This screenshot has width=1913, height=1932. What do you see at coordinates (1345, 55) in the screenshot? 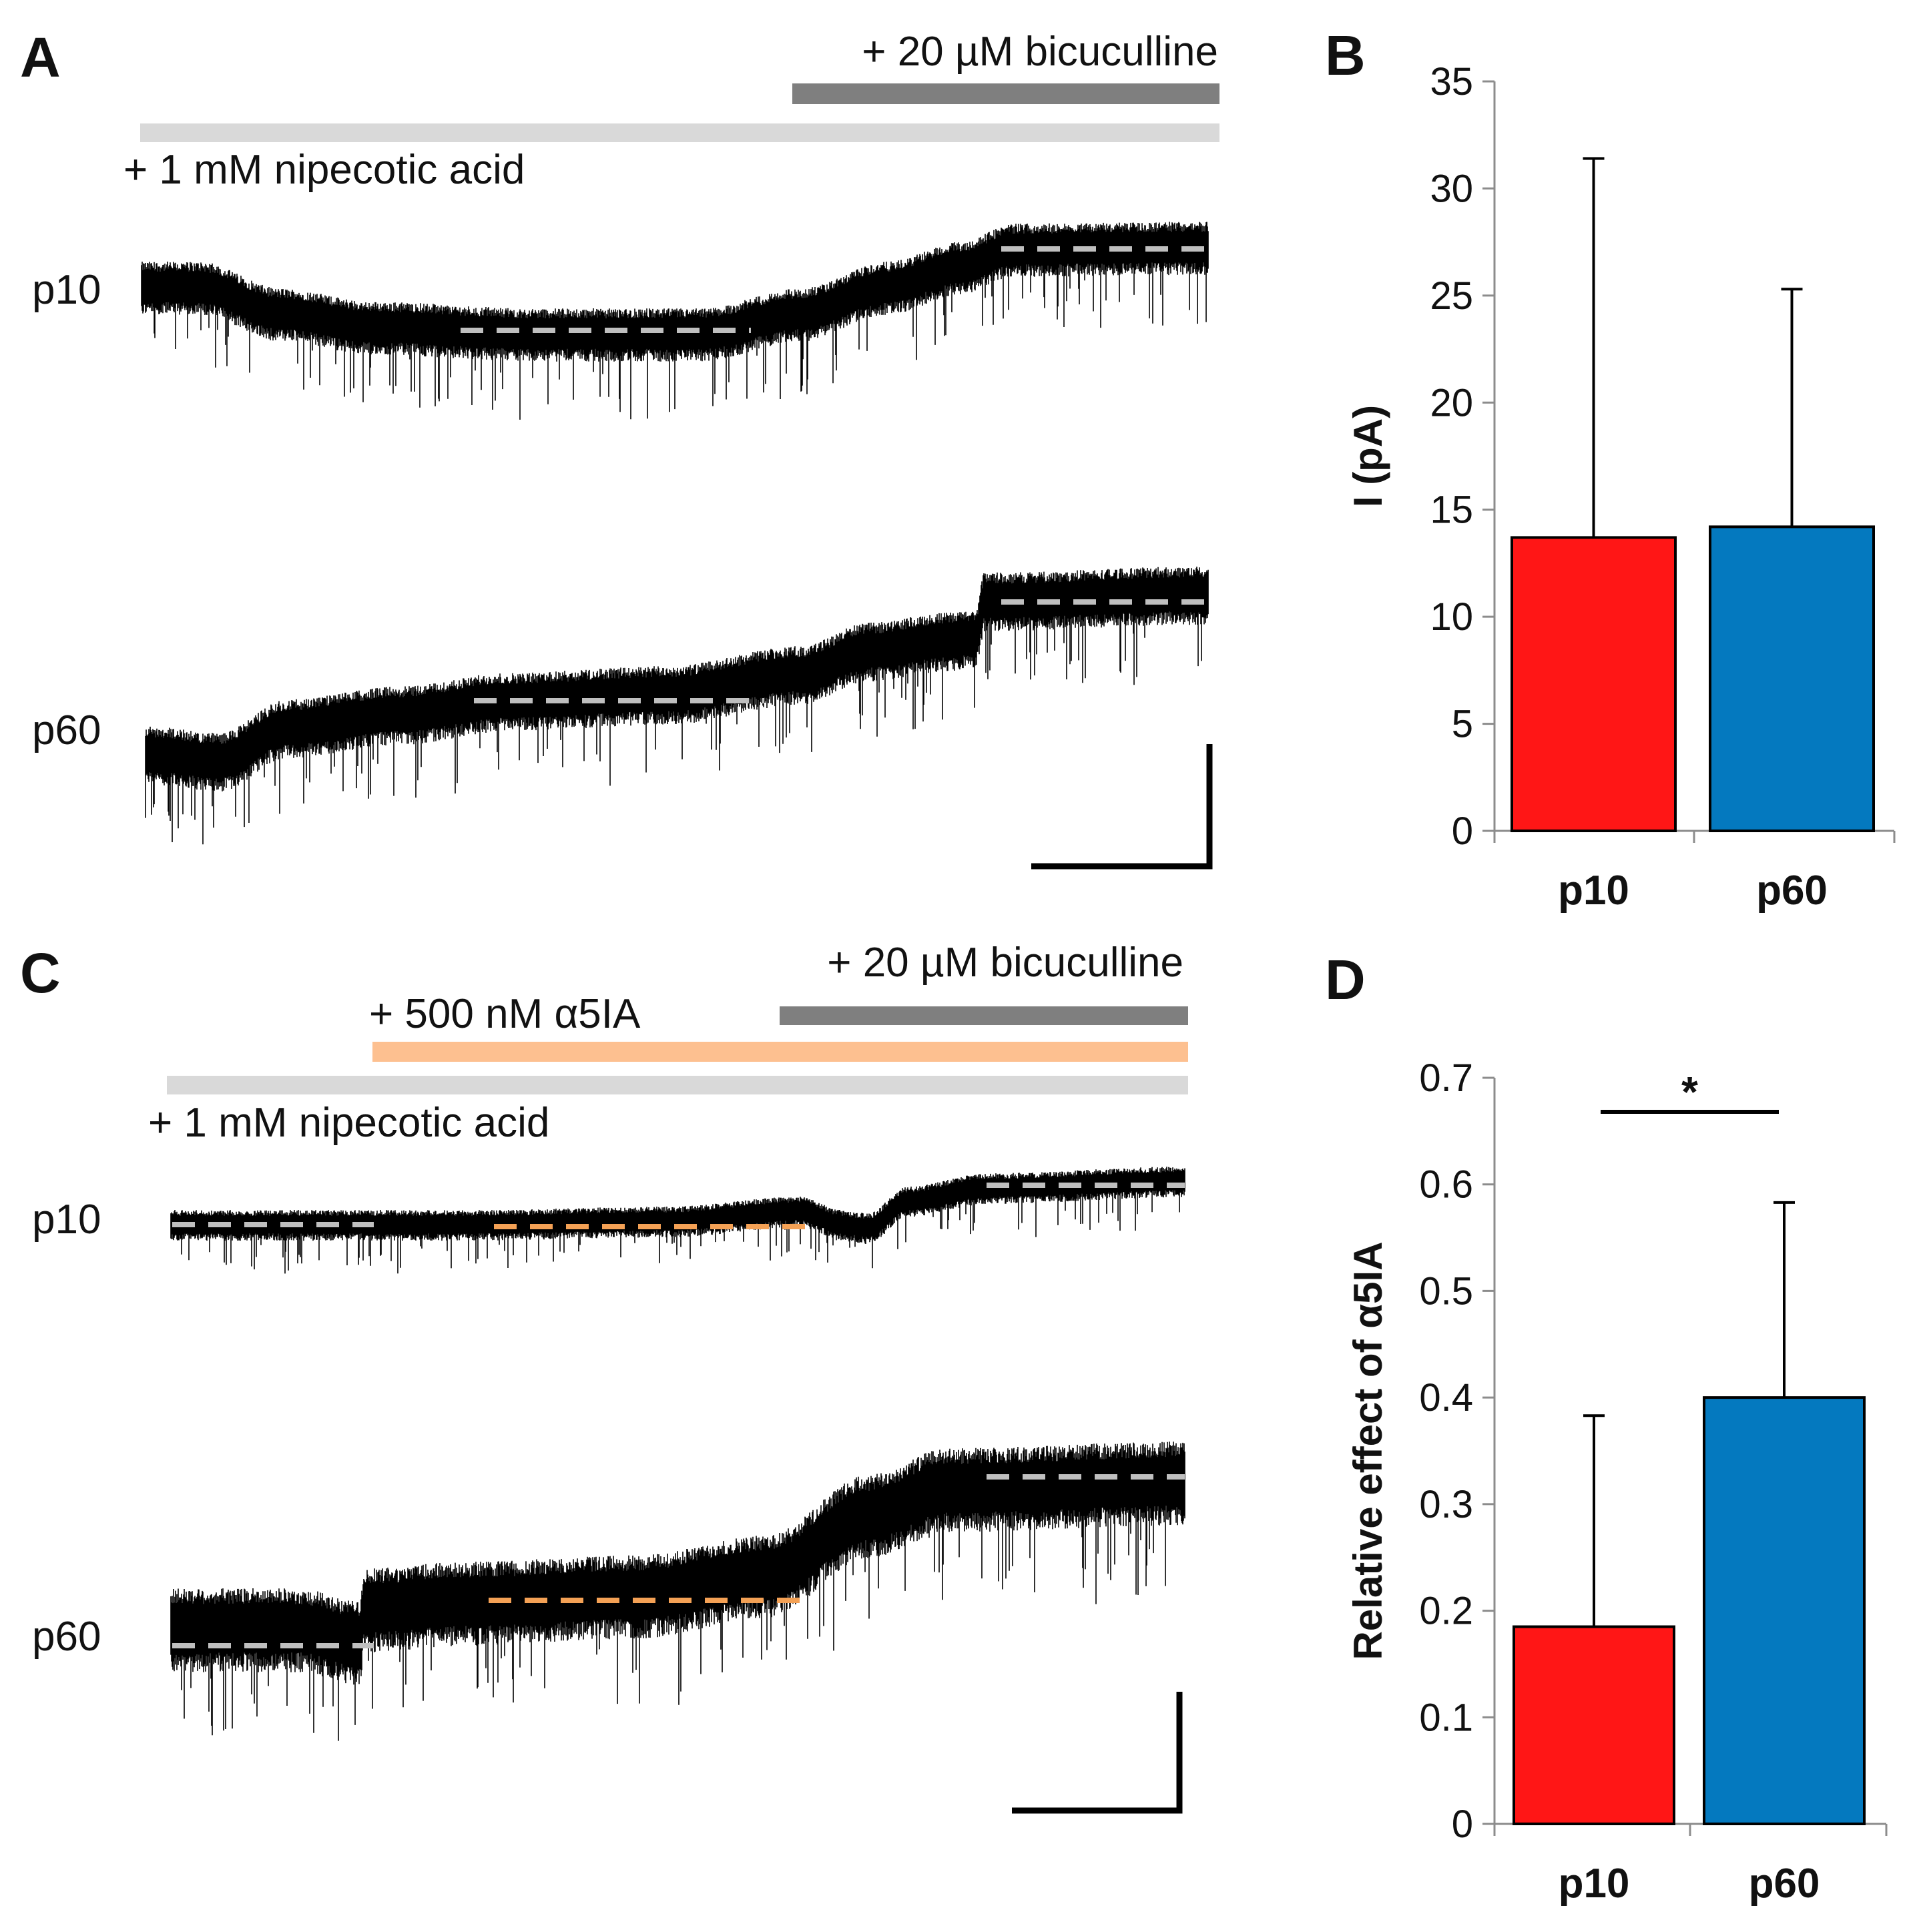
I see `panel-letter-b: B` at bounding box center [1345, 55].